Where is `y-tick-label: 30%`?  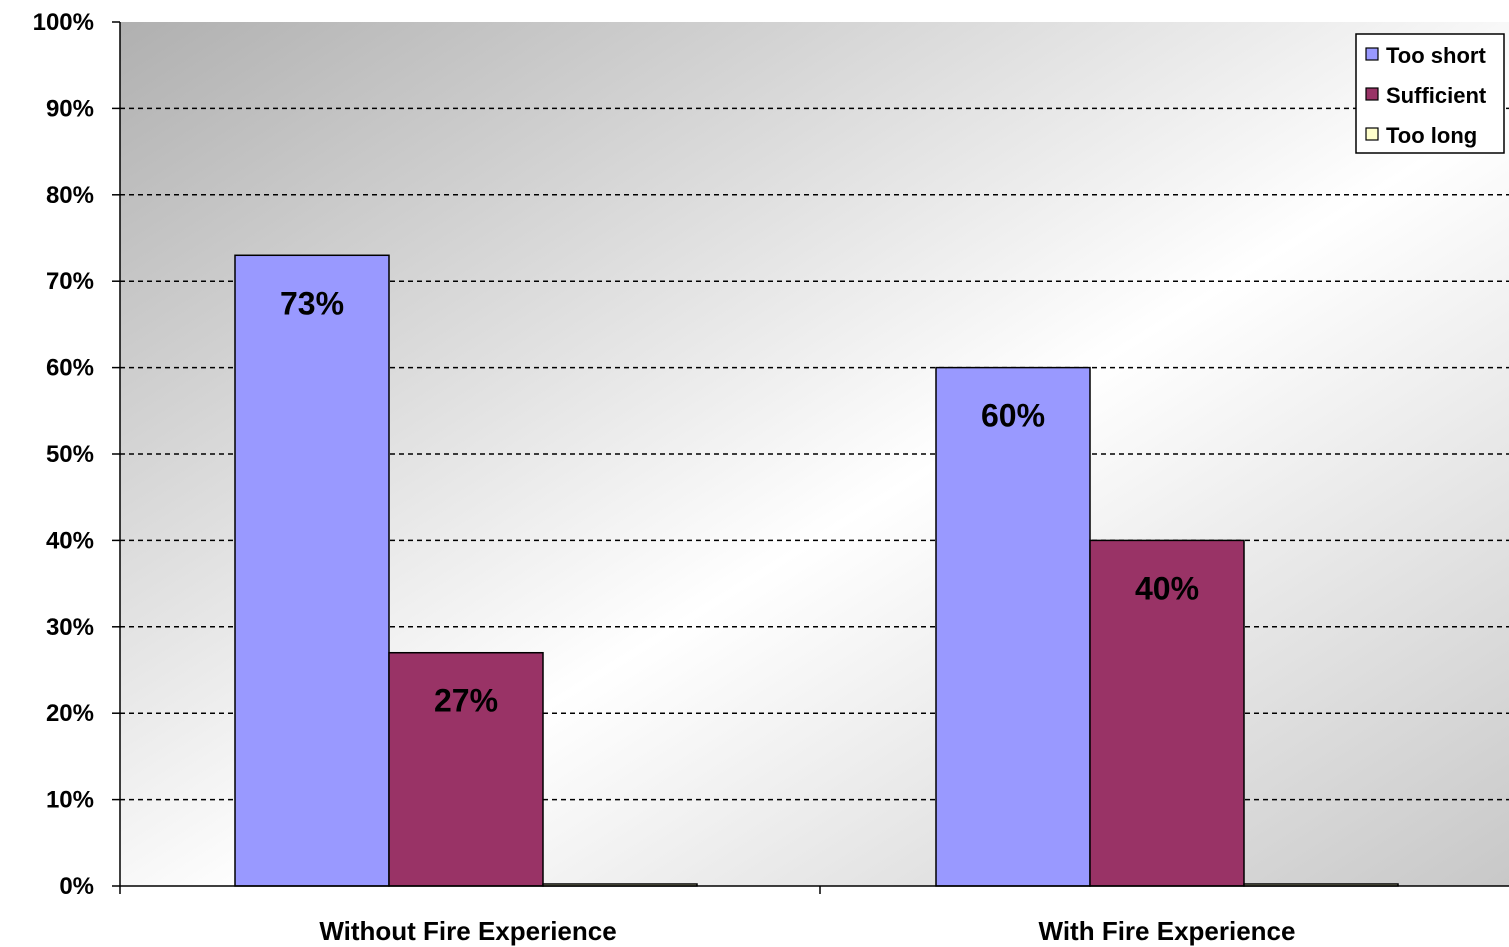
y-tick-label: 30% is located at coordinates (70, 627).